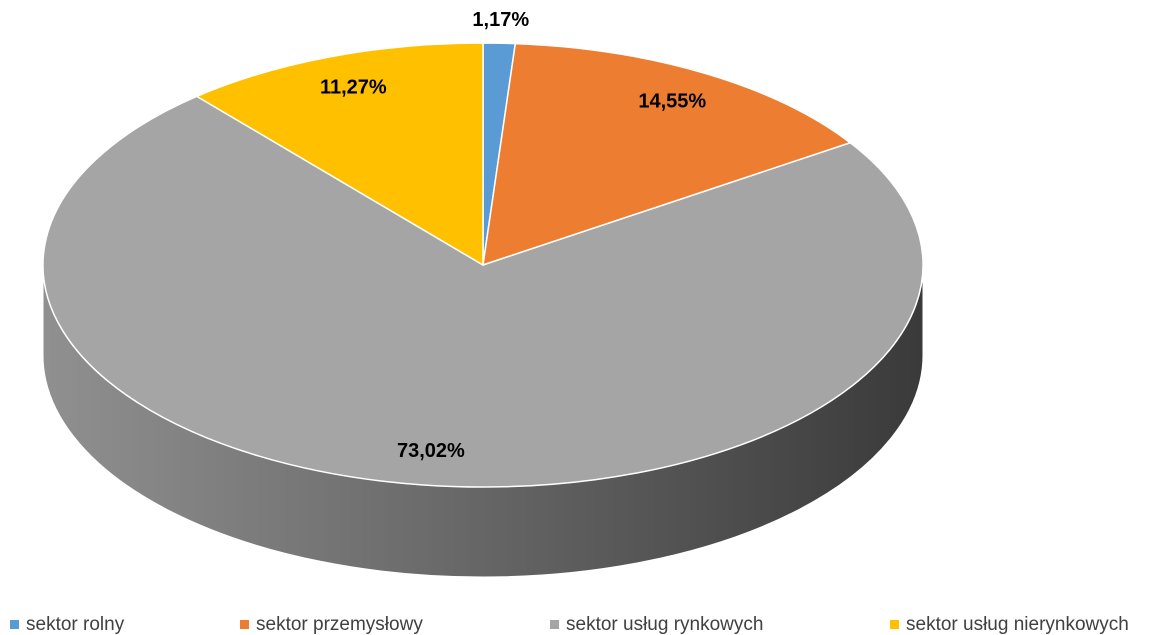 This screenshot has width=1166, height=635. Describe the element at coordinates (75, 624) in the screenshot. I see `legend-label: sektor rolny` at that location.